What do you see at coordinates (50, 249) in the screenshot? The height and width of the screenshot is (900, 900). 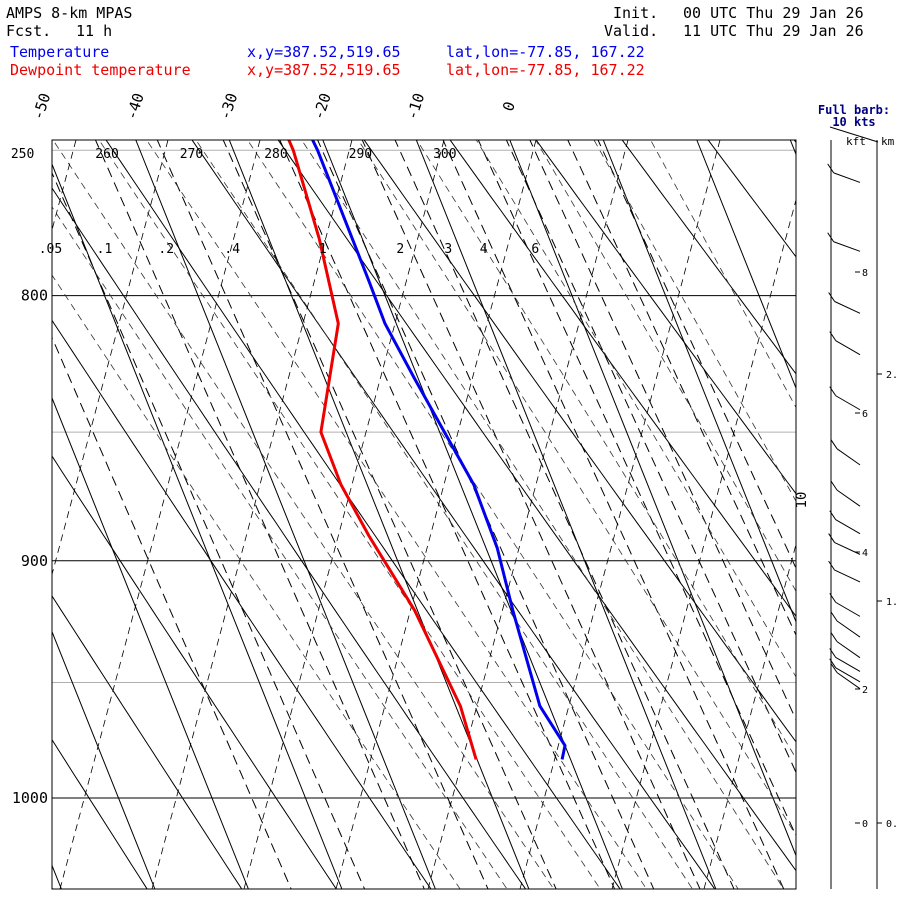 I see `mixing-ratio-label: .05` at bounding box center [50, 249].